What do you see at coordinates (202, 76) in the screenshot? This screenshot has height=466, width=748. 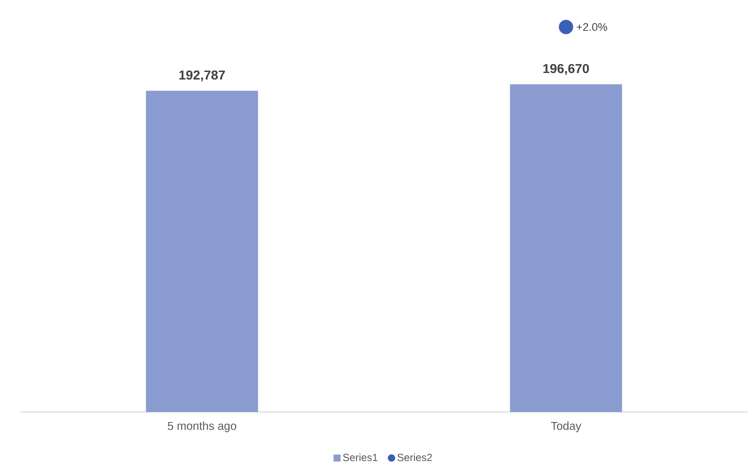 I see `data-label: 192,787` at bounding box center [202, 76].